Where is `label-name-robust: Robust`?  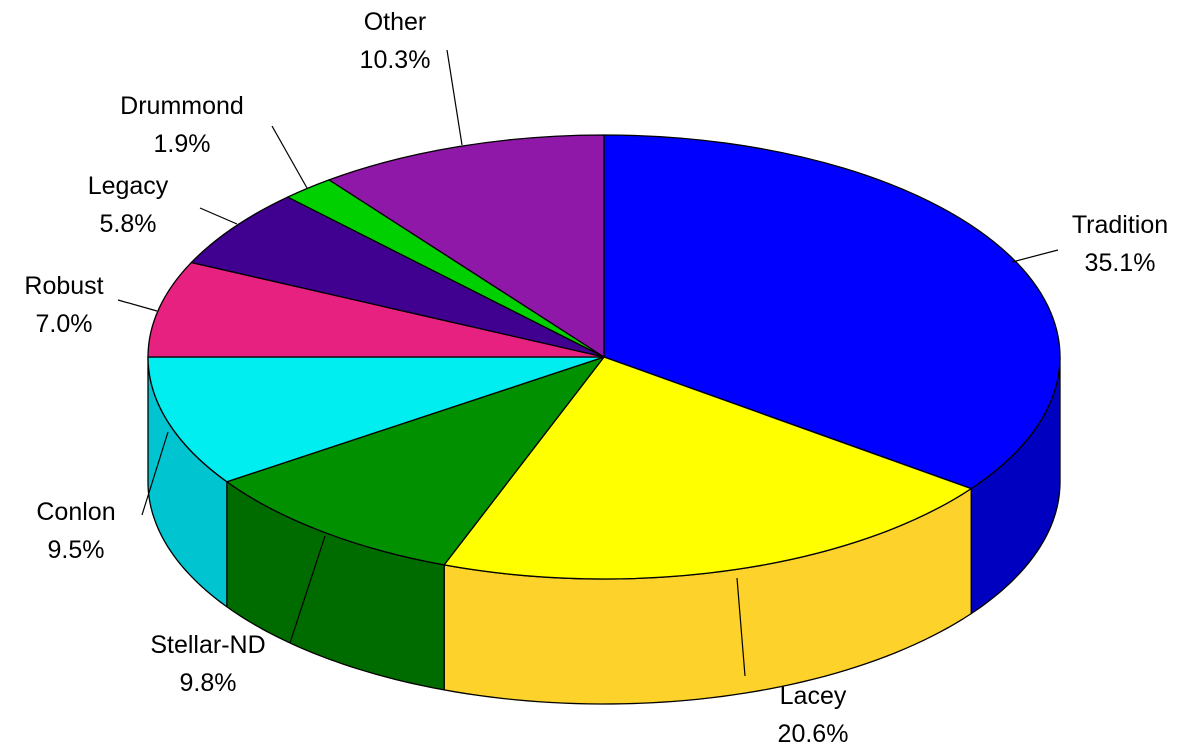 label-name-robust: Robust is located at coordinates (63, 286).